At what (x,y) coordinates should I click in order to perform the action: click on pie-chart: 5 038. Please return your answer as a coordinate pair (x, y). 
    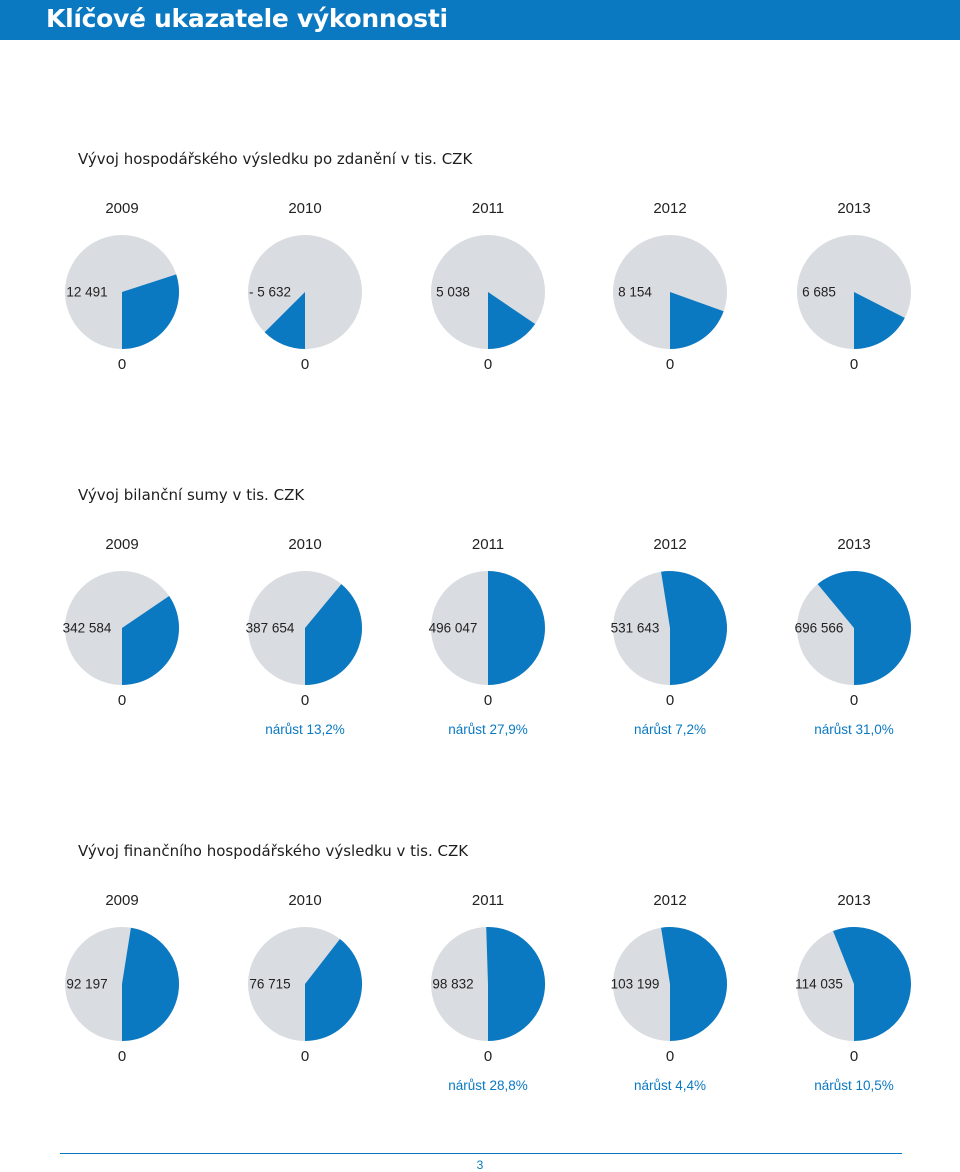
    Looking at the image, I should click on (488, 292).